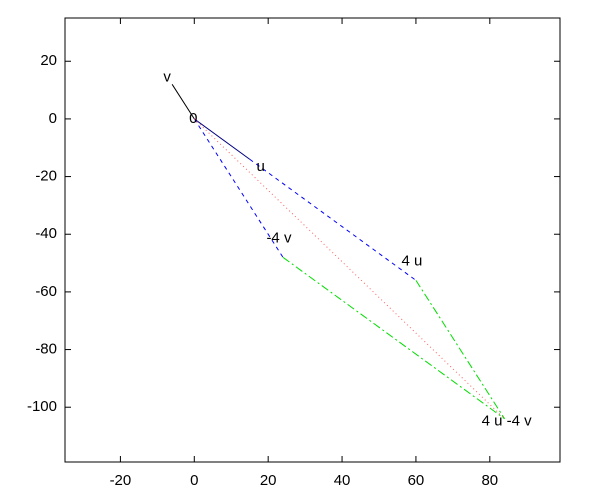 The height and width of the screenshot is (500, 600). Describe the element at coordinates (46, 349) in the screenshot. I see `y-tick-label: -80` at that location.